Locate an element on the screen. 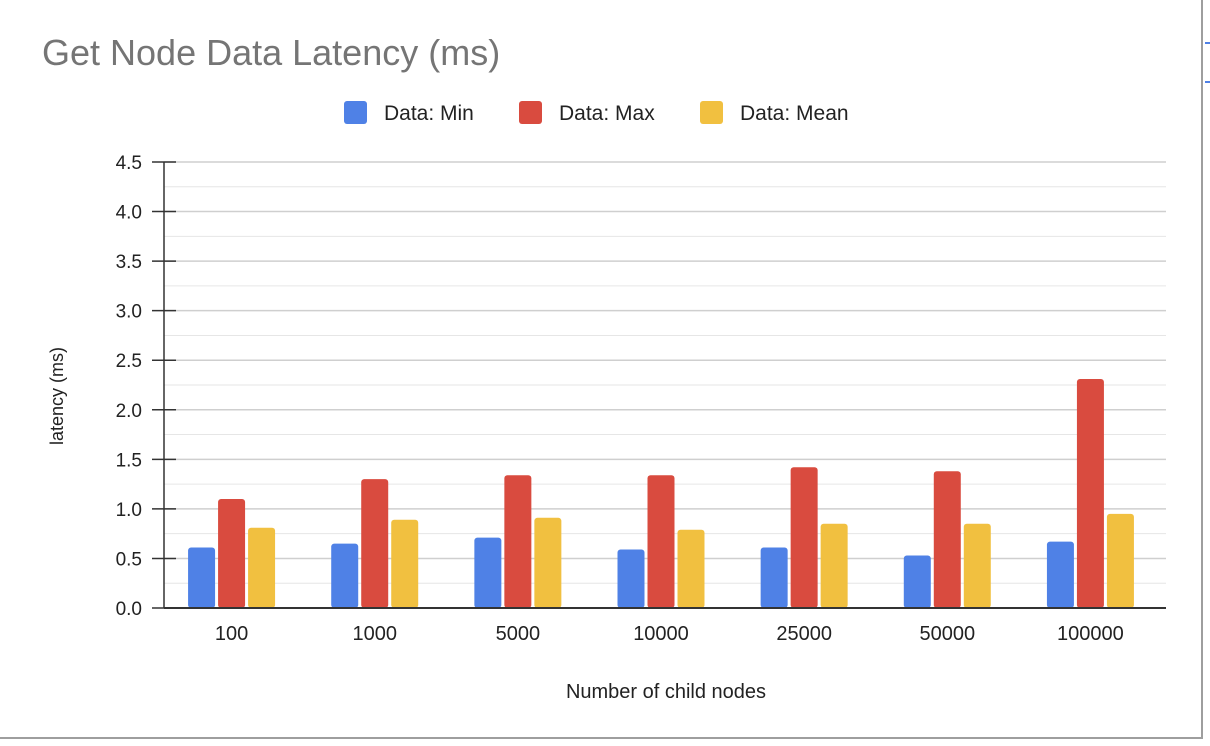  x-tick-label: 50000 is located at coordinates (947, 634).